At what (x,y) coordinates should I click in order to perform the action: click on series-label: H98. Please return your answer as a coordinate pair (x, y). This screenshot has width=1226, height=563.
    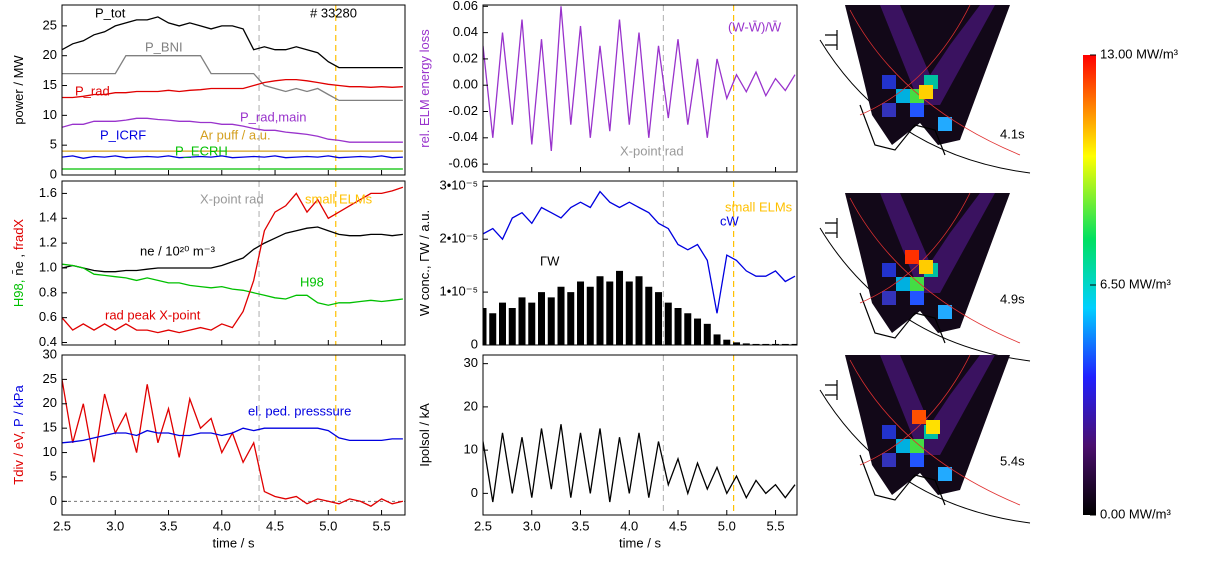
    Looking at the image, I should click on (312, 281).